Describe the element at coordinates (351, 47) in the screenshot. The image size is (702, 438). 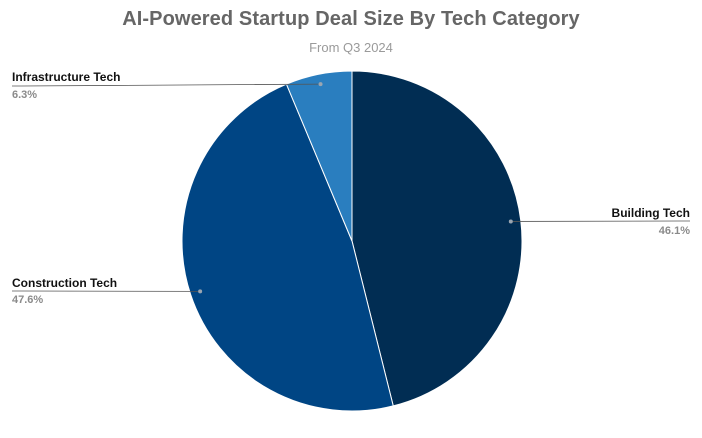
I see `chart-subtitle: From Q3 2024` at that location.